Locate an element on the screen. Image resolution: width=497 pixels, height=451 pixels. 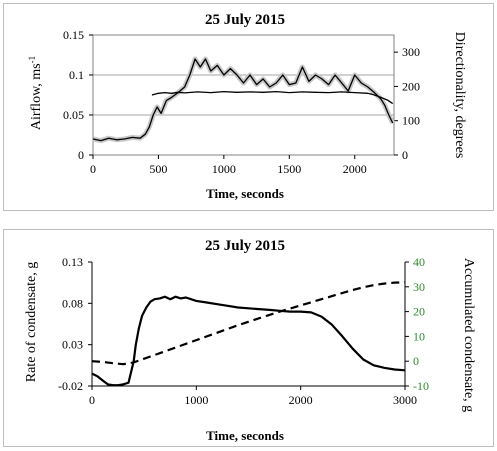
chart2-y-tick-label: 0.13 is located at coordinates (72, 262).